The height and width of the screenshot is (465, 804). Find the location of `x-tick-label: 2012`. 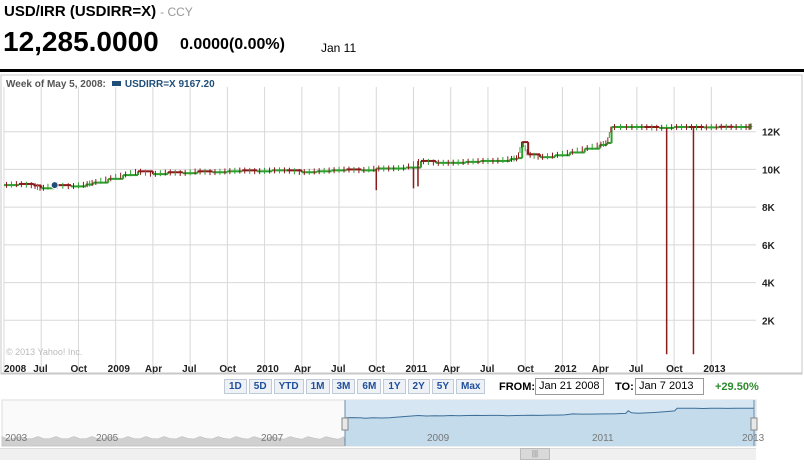

x-tick-label: 2012 is located at coordinates (565, 369).